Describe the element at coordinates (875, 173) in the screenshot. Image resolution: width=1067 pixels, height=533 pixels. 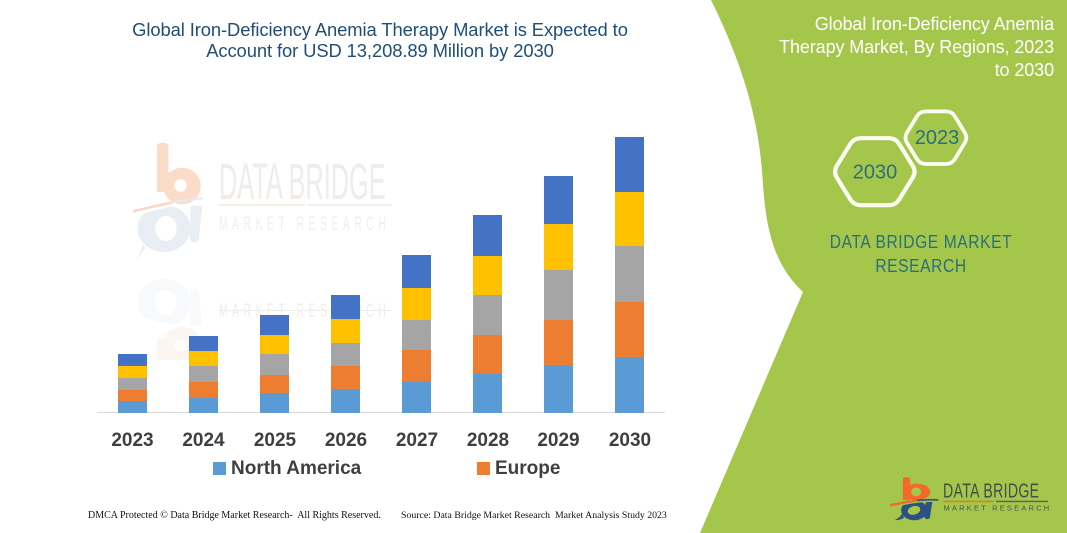
I see `svg-text: 2030` at that location.